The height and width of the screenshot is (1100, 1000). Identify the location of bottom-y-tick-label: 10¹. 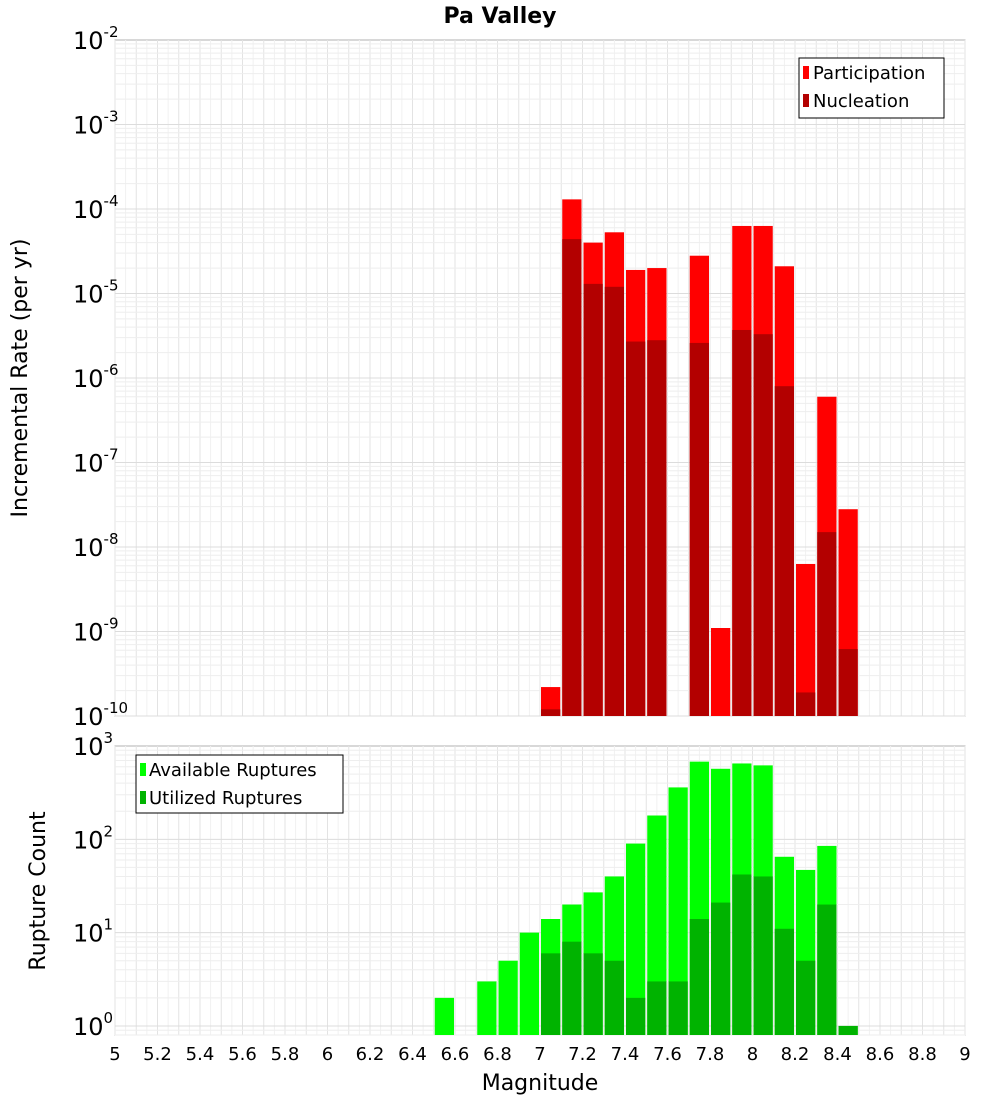
(93, 932).